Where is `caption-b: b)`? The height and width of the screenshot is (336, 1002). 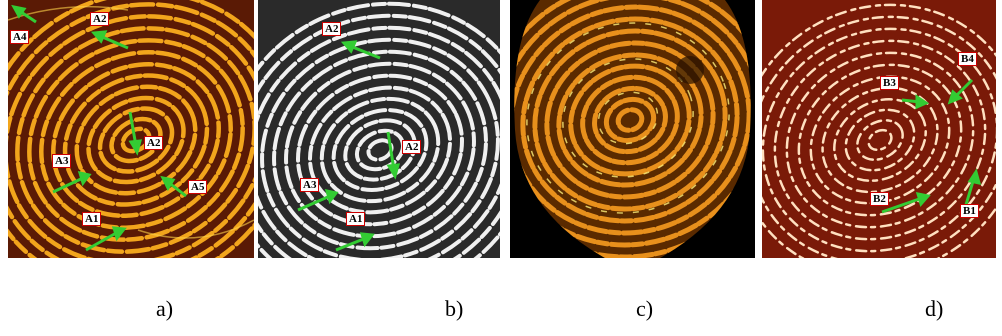
caption-b: b) is located at coordinates (454, 308).